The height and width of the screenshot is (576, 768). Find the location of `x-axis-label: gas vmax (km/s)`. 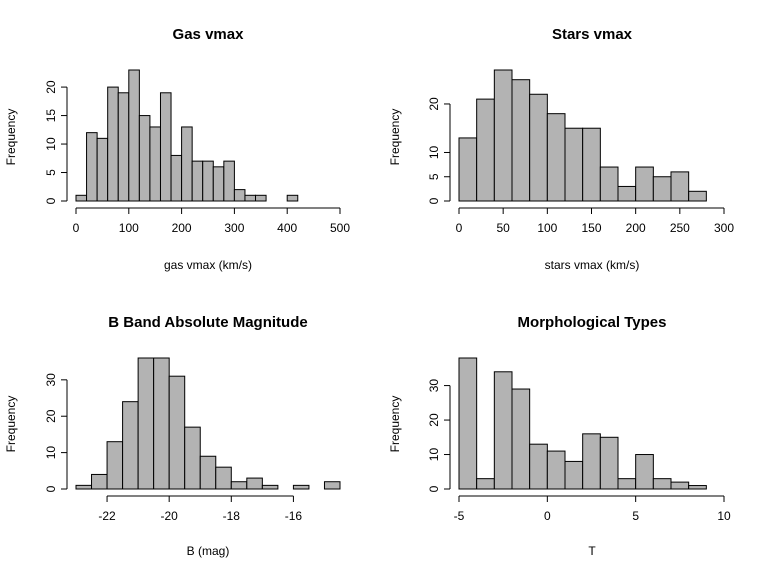

x-axis-label: gas vmax (km/s) is located at coordinates (208, 265).